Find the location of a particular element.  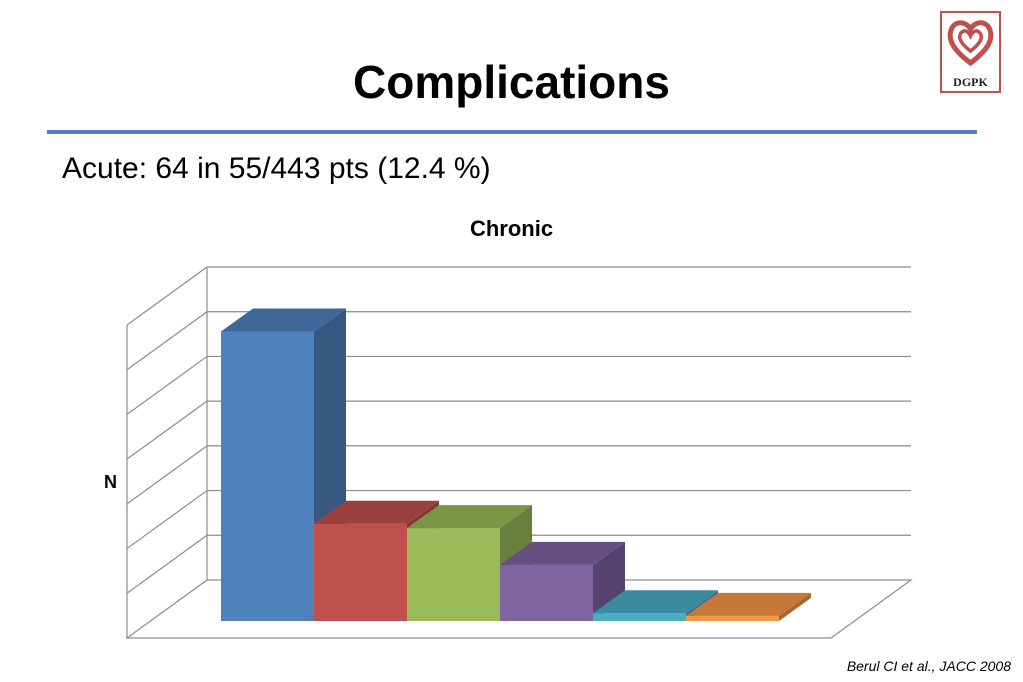

bar-4-front is located at coordinates (546, 592).